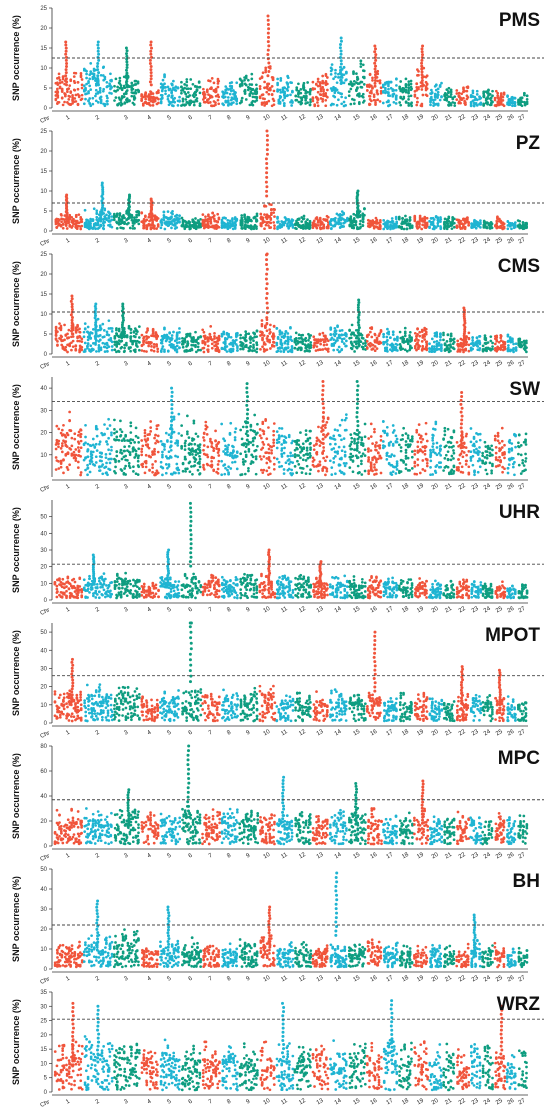 The height and width of the screenshot is (1107, 550). Describe the element at coordinates (511, 241) in the screenshot. I see `chromosome-label-26: 26` at that location.